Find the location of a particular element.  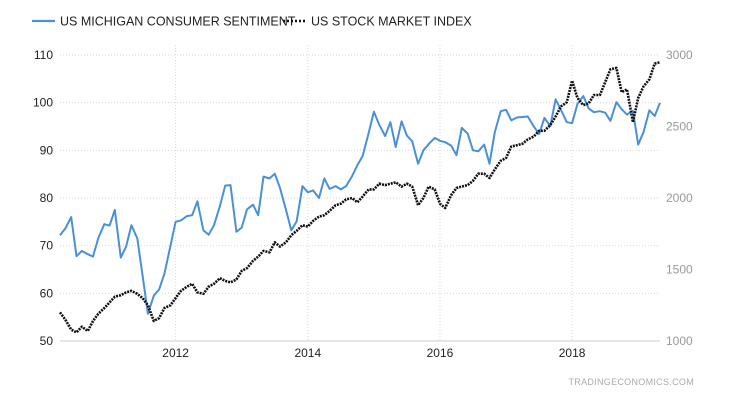

x-tick-label: 2018 is located at coordinates (572, 353).